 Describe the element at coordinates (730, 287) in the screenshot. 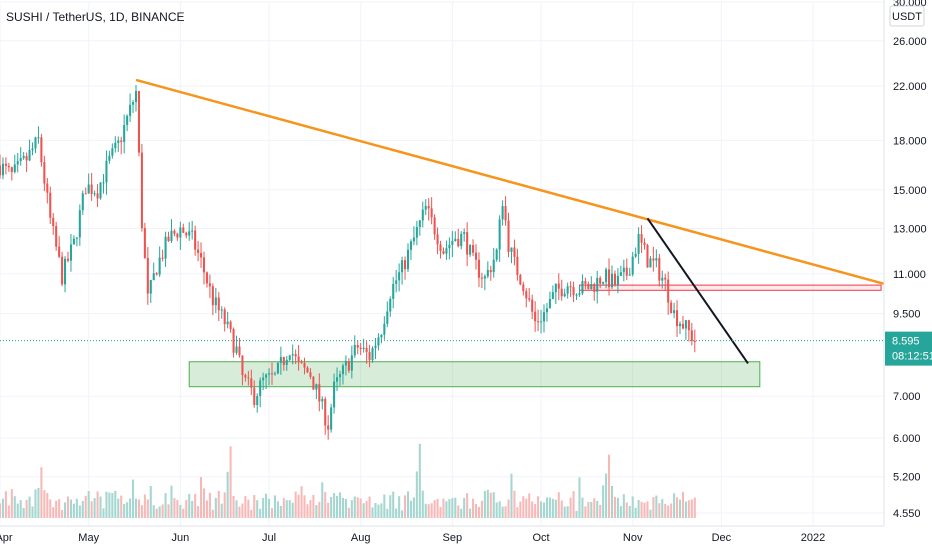

I see `resistance-band` at that location.